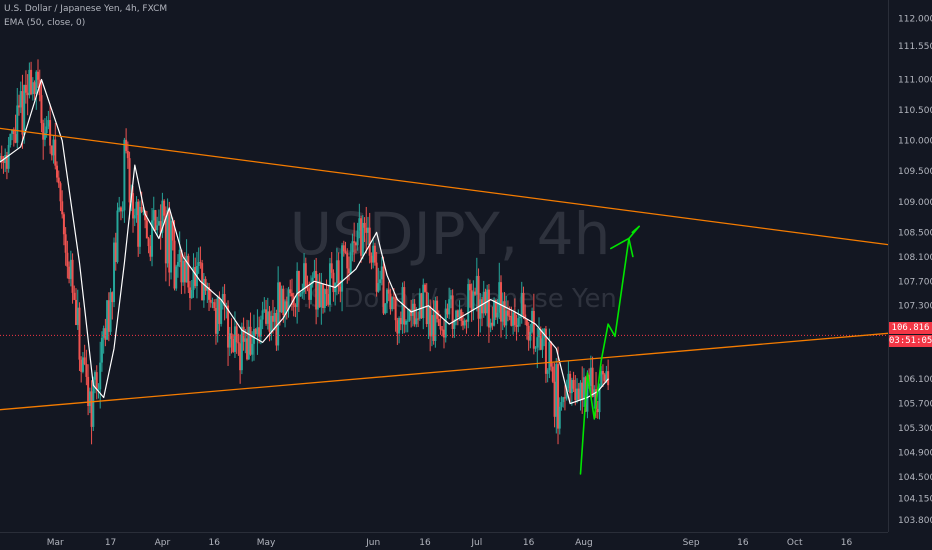  Describe the element at coordinates (915, 233) in the screenshot. I see `price-tick-label: 108.500` at that location.